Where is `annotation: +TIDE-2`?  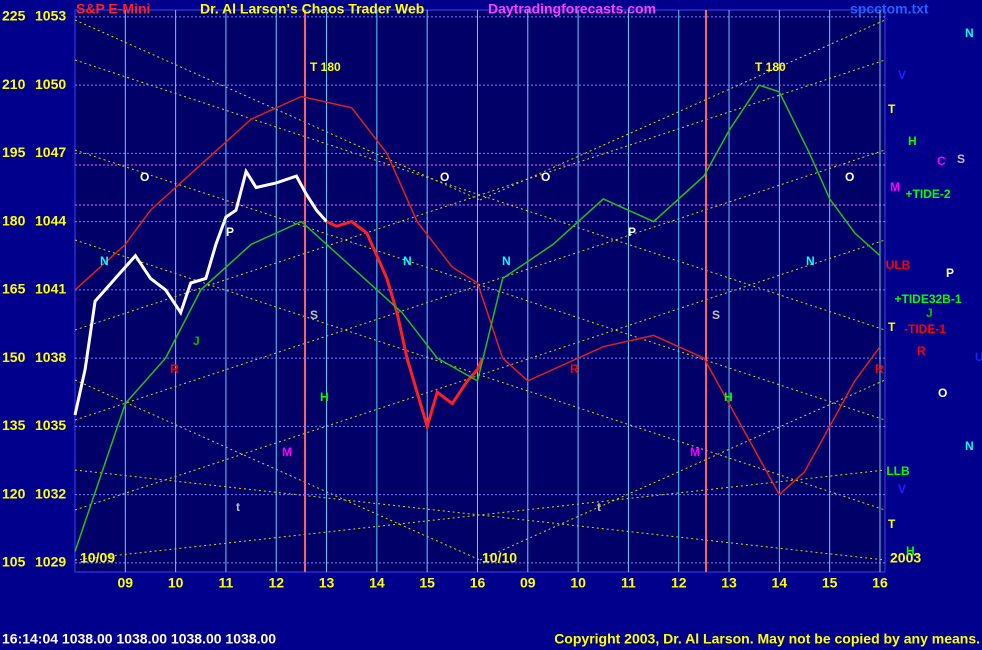 annotation: +TIDE-2 is located at coordinates (927, 194).